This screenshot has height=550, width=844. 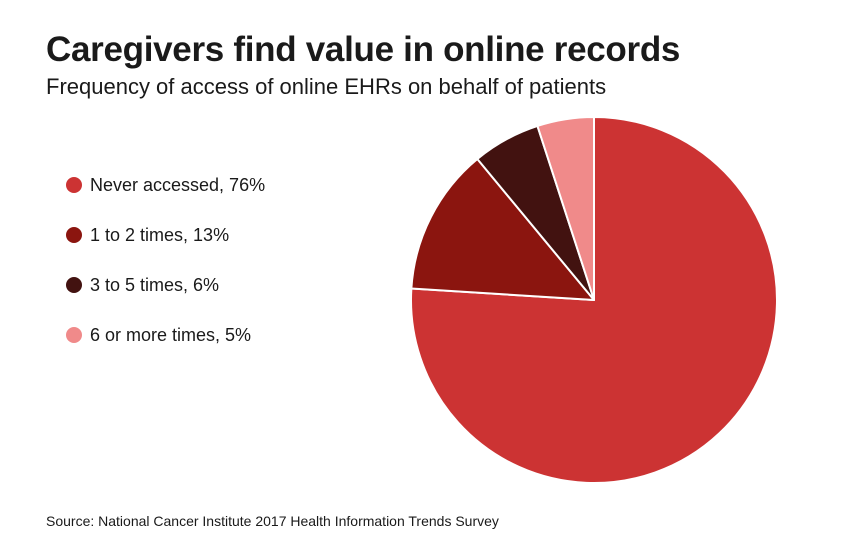 I want to click on legend-item: Never accessed, 76%, so click(x=165, y=185).